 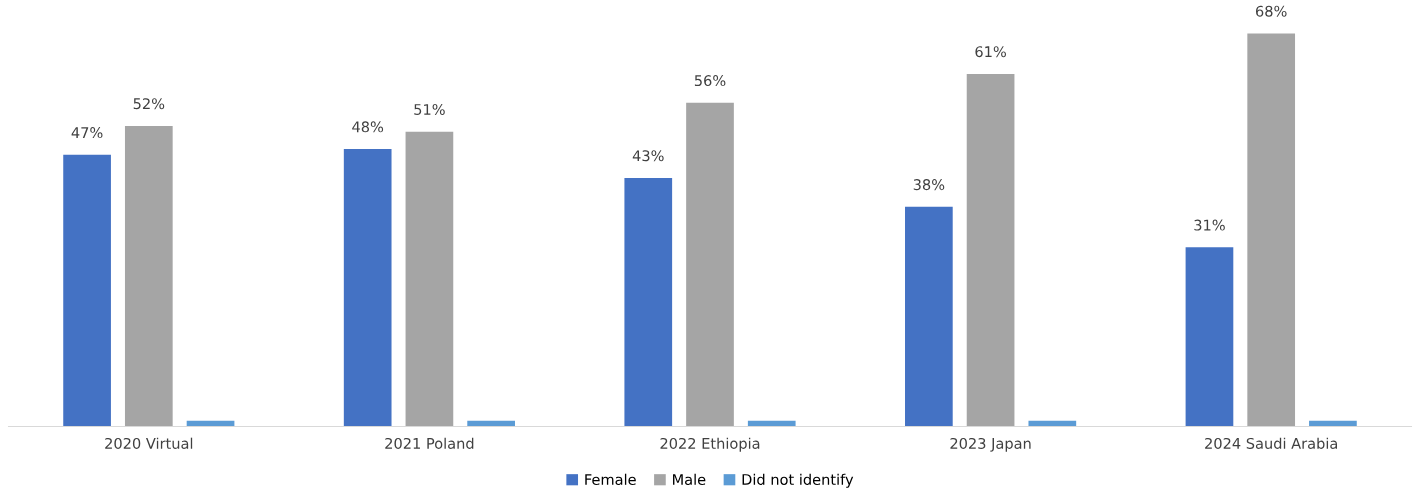 I want to click on data-label: 43%, so click(x=648, y=156).